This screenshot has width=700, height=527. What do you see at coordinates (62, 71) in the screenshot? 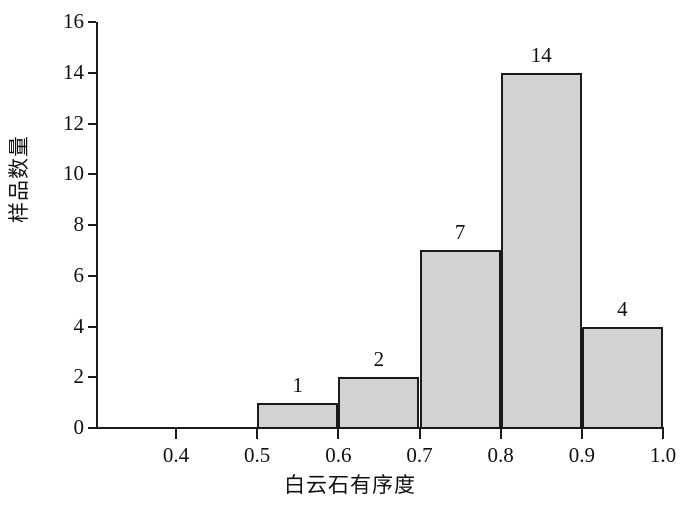
I see `y-tick-label-container: 14` at bounding box center [62, 71].